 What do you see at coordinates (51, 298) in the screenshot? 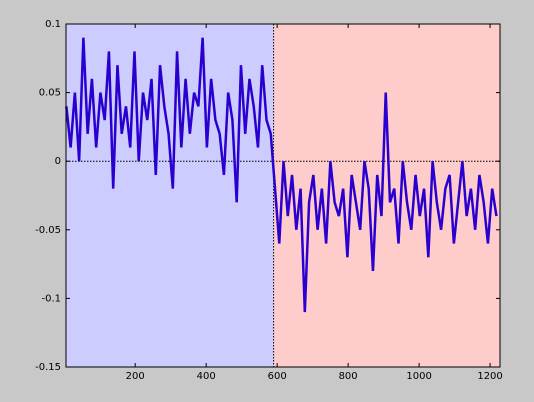
I see `y-tick-label: -0.1` at bounding box center [51, 298].